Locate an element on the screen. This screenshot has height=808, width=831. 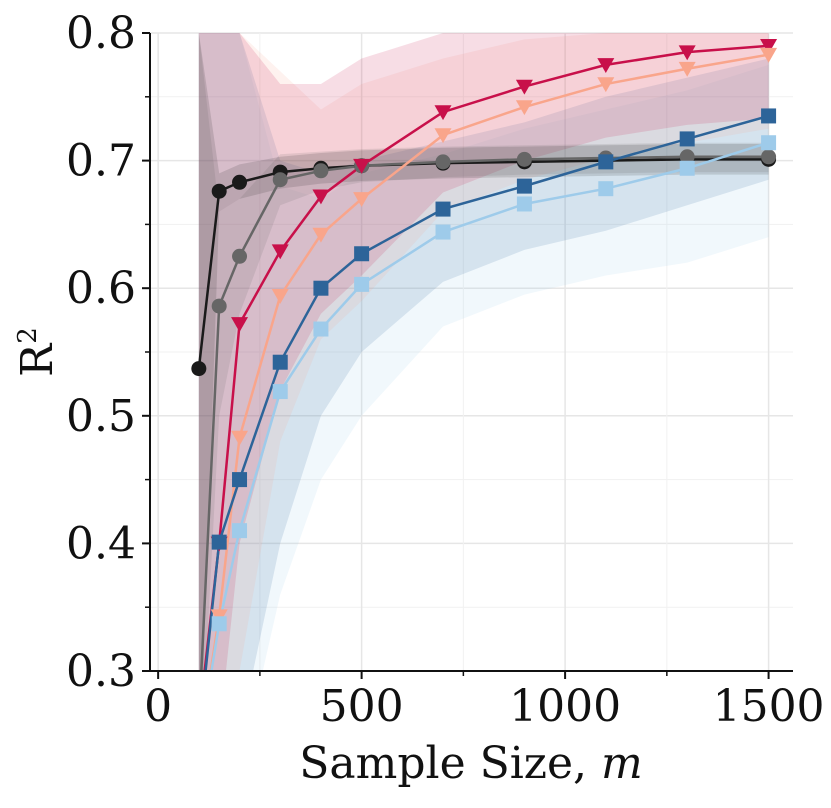
x-tick-label: 1500 is located at coordinates (769, 706).